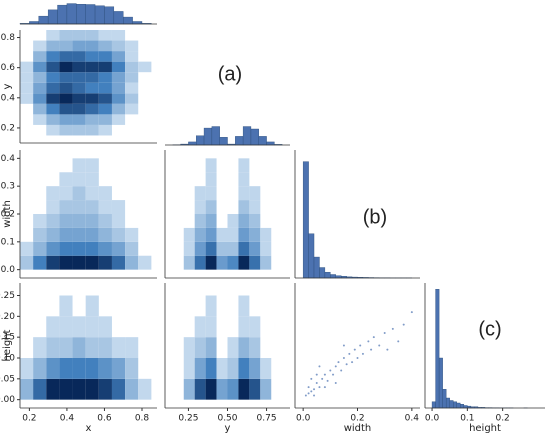  I want to click on x-tick-label: 0.4, so click(67, 419).